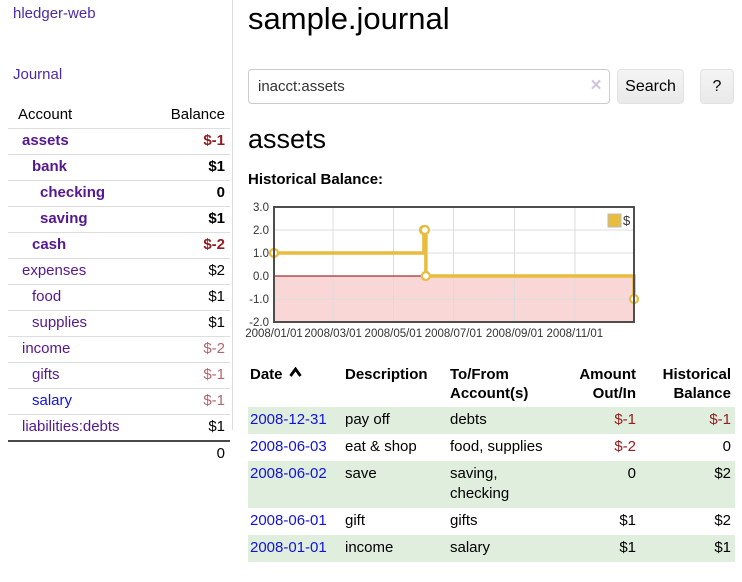  What do you see at coordinates (316, 179) in the screenshot?
I see `chart-title: Historical Balance:` at bounding box center [316, 179].